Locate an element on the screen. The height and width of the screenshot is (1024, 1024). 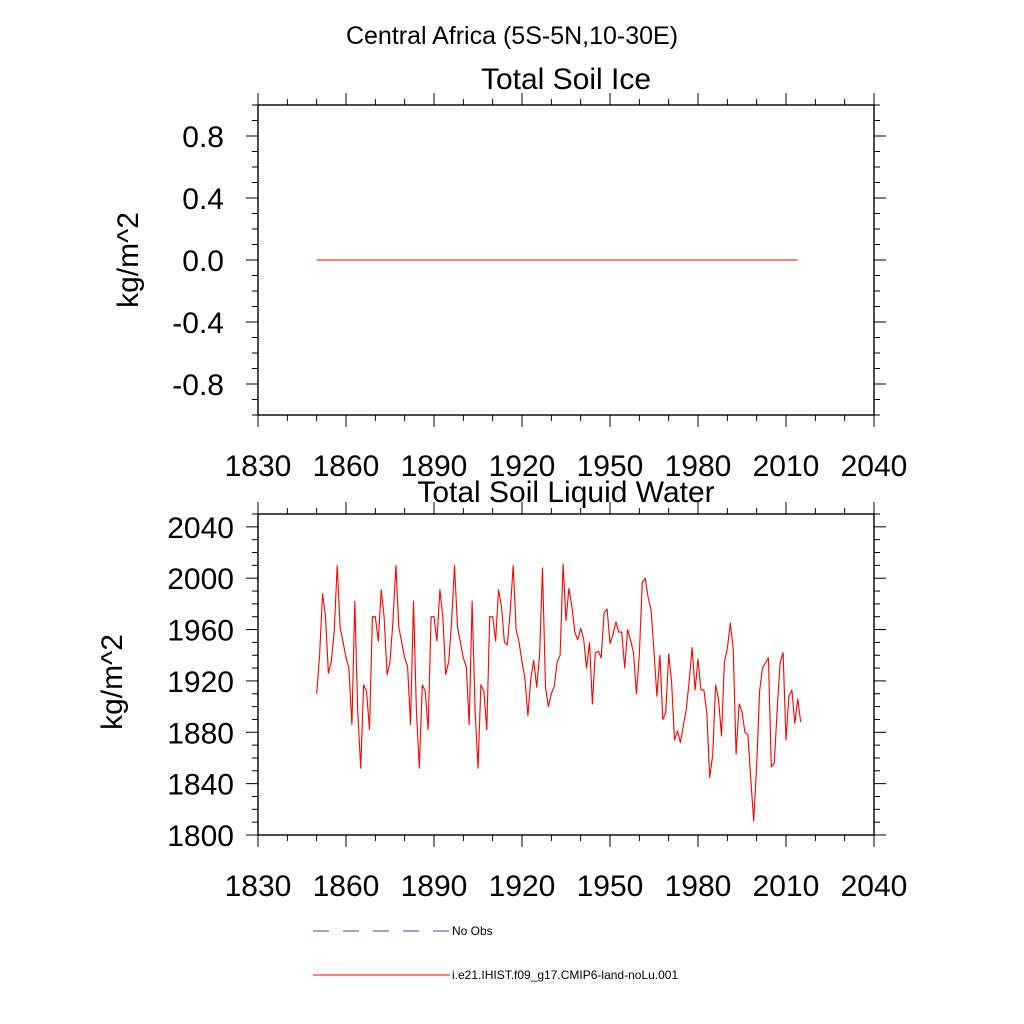
y-tick-label: 0.4 is located at coordinates (203, 199).